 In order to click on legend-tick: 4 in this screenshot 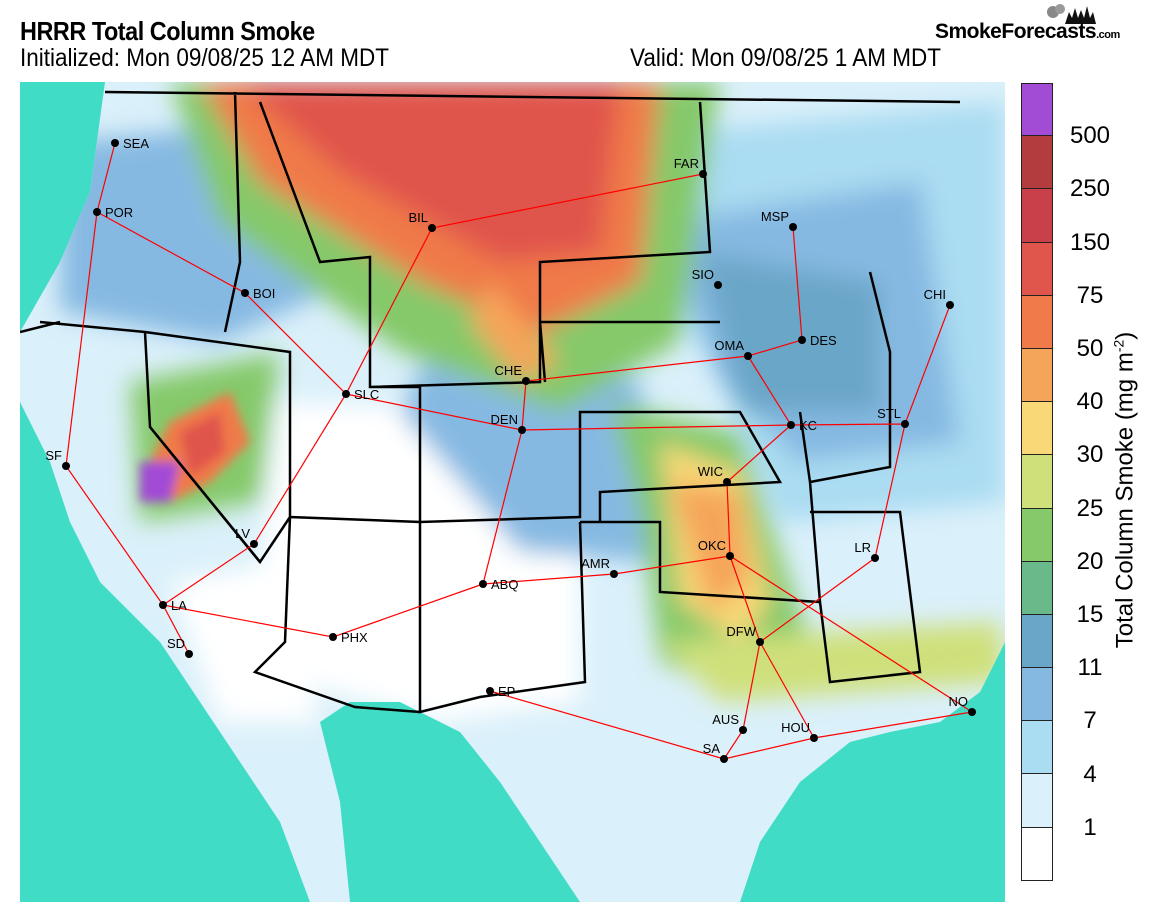, I will do `click(1090, 774)`.